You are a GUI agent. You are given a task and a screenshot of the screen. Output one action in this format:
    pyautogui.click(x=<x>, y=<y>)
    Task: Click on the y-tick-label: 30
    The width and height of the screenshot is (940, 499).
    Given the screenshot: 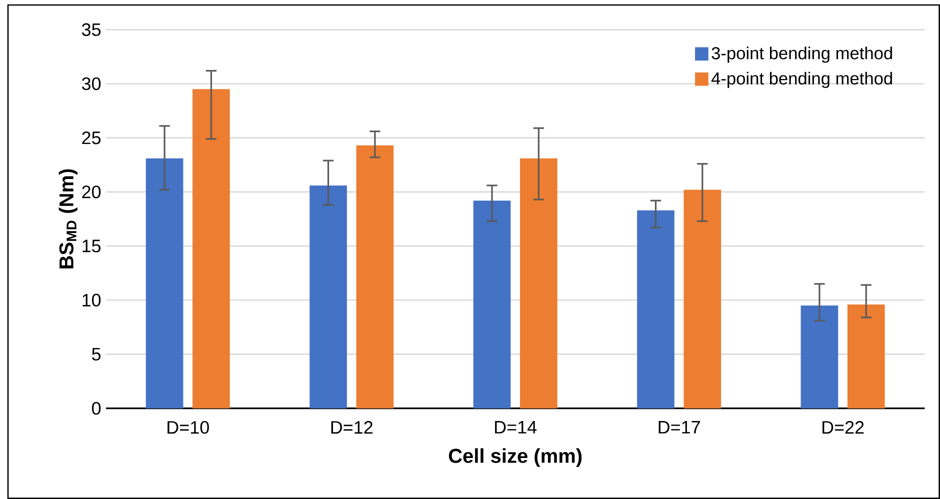 What is the action you would take?
    pyautogui.click(x=91, y=83)
    